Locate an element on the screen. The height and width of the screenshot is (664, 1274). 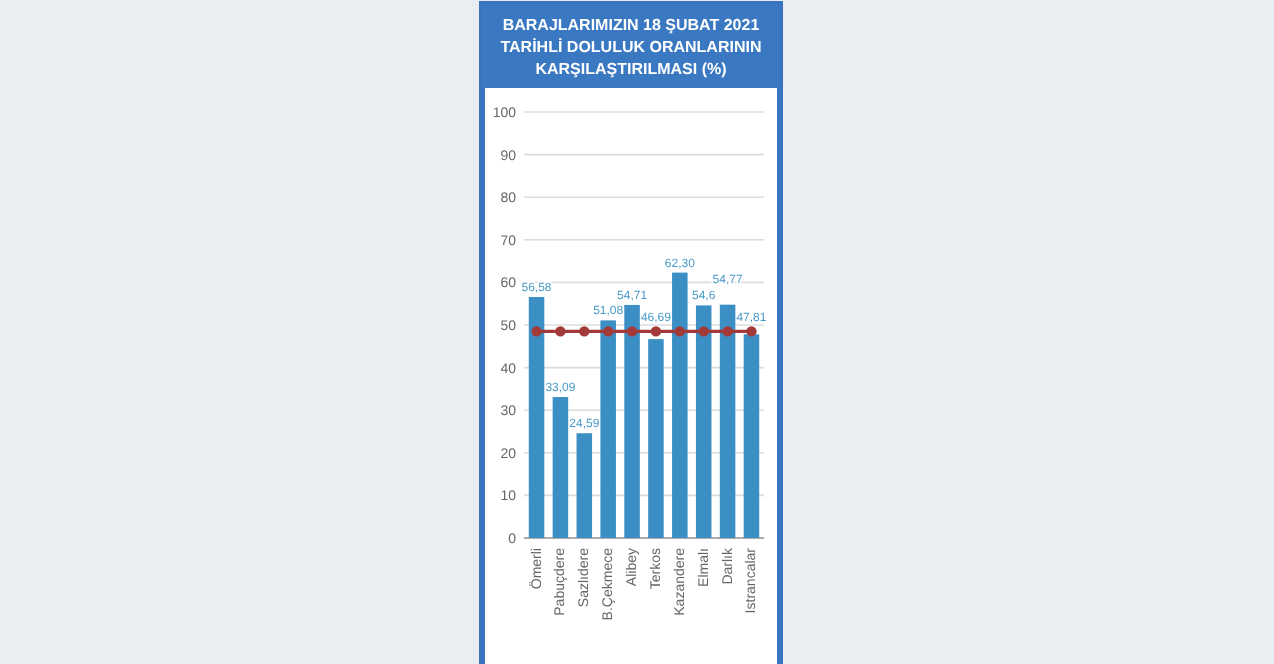
chart-title: BARAJLARIMIZIN 18 ŞUBAT 2021 TARİHLİ DOLULUK ORANLARININ KARŞILAŞTIRILMASI (%) is located at coordinates (631, 47).